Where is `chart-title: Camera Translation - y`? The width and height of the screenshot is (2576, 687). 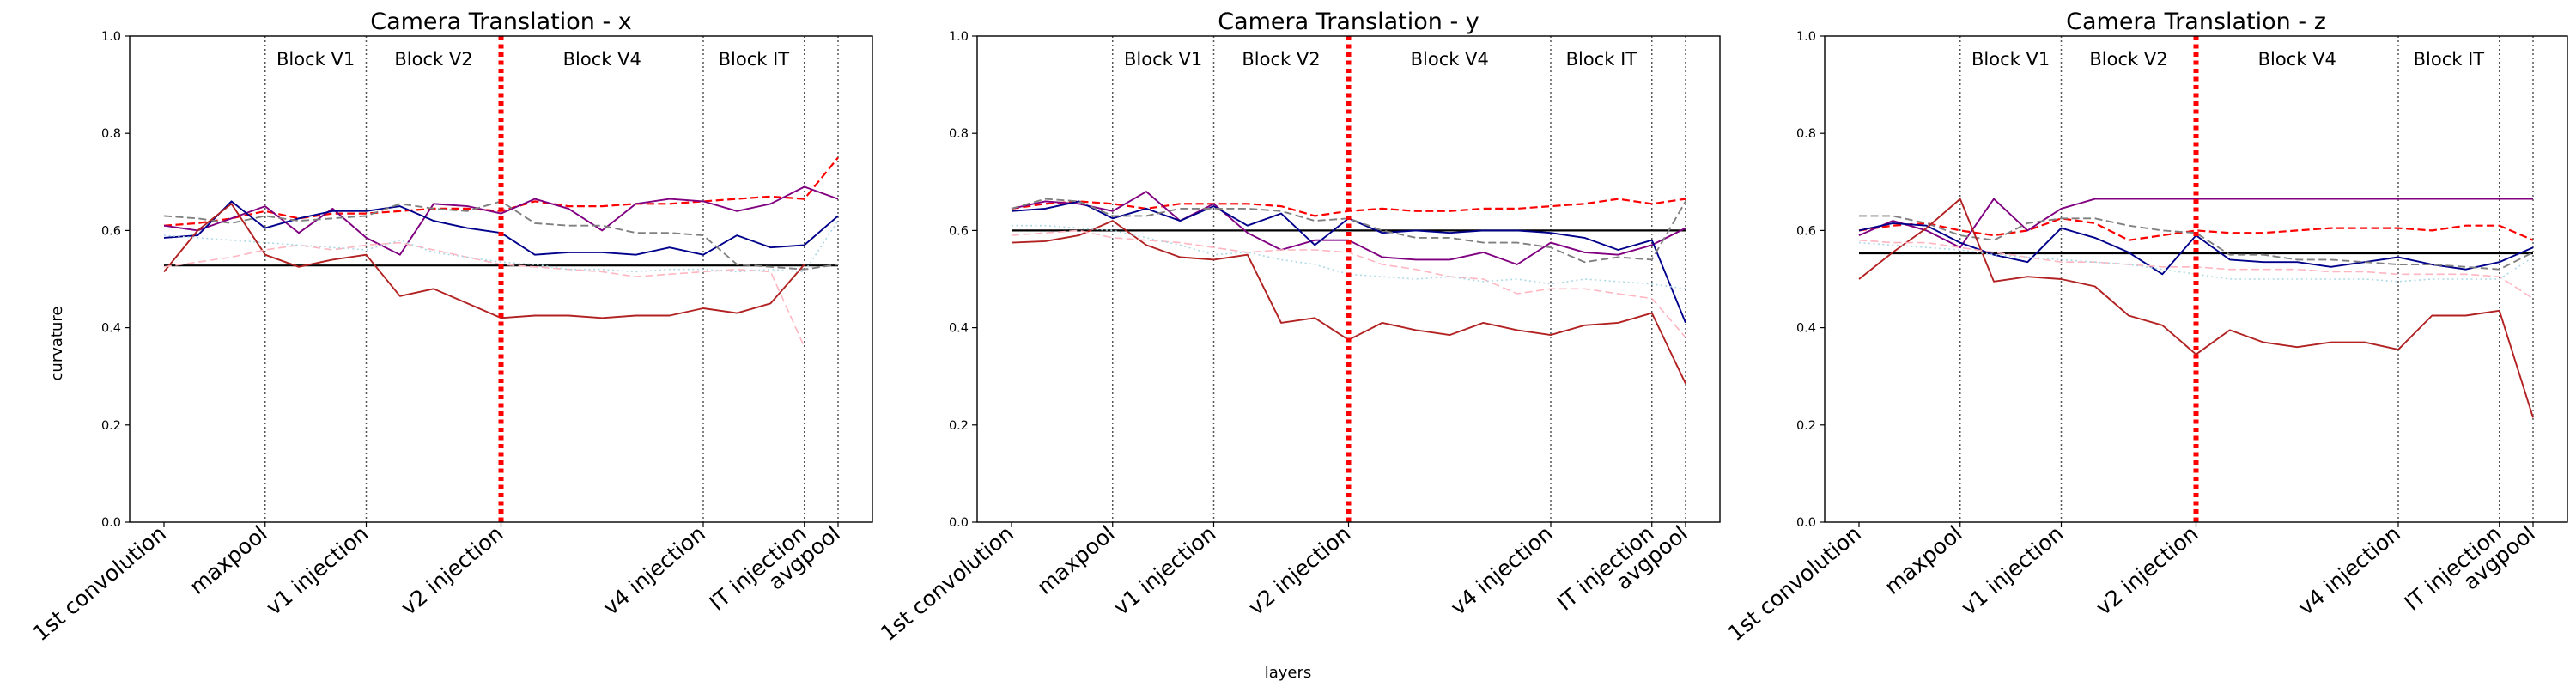 chart-title: Camera Translation - y is located at coordinates (1349, 22).